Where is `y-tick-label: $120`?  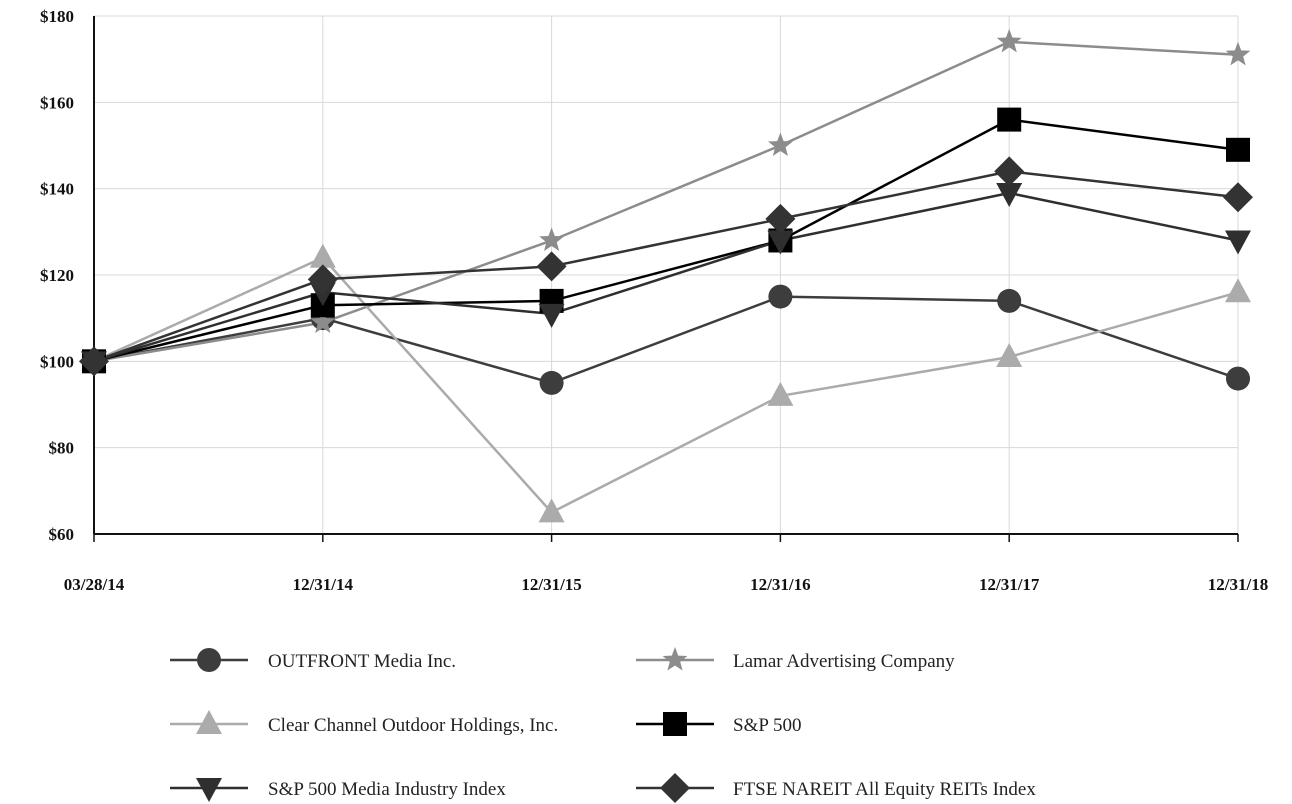
y-tick-label: $120 is located at coordinates (57, 275).